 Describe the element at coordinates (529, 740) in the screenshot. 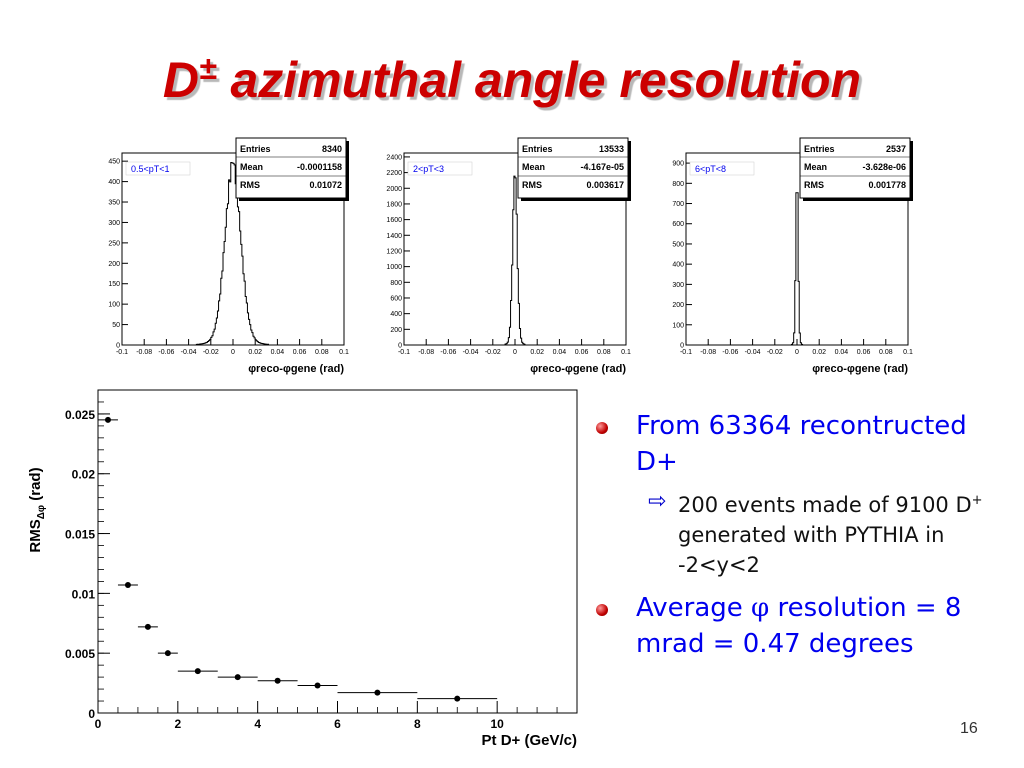

I see `x-axis-label: Pt D+ (GeV/c)` at that location.